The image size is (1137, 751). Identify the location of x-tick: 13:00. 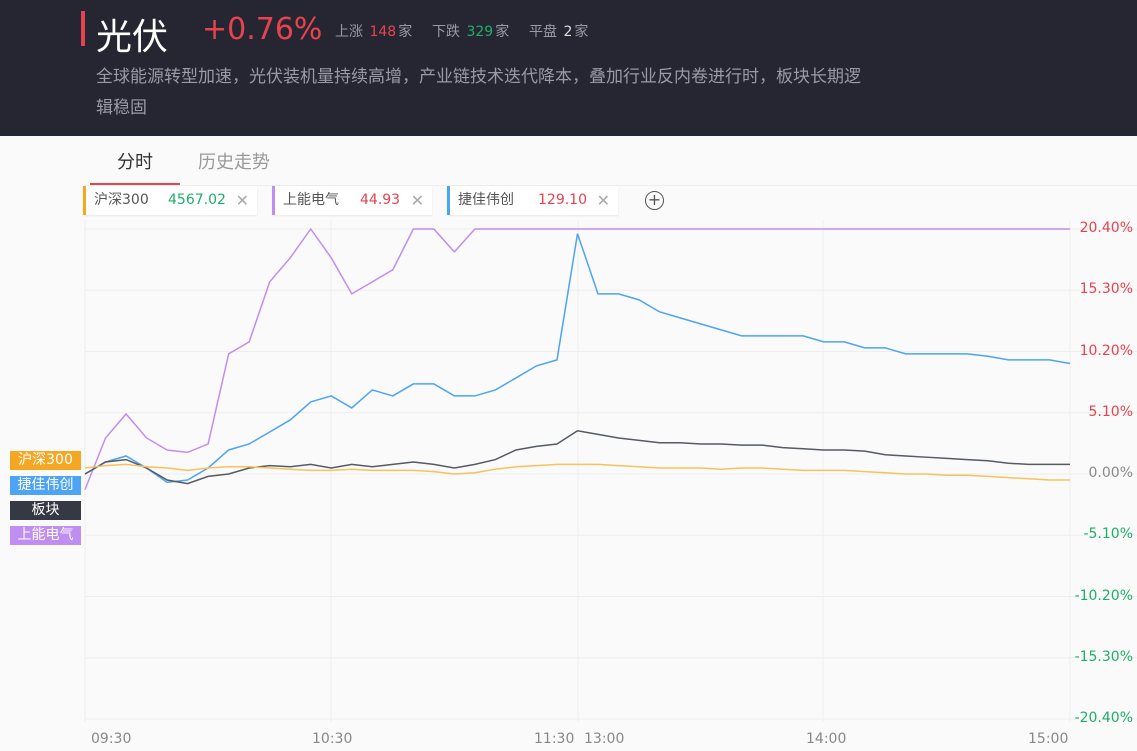
(604, 739).